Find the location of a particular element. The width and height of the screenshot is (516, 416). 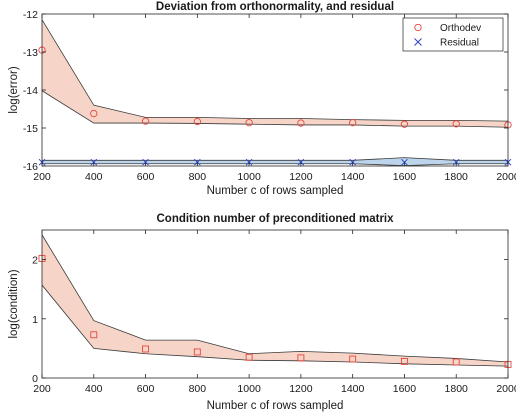

y-tick-label: 2 is located at coordinates (35, 261).